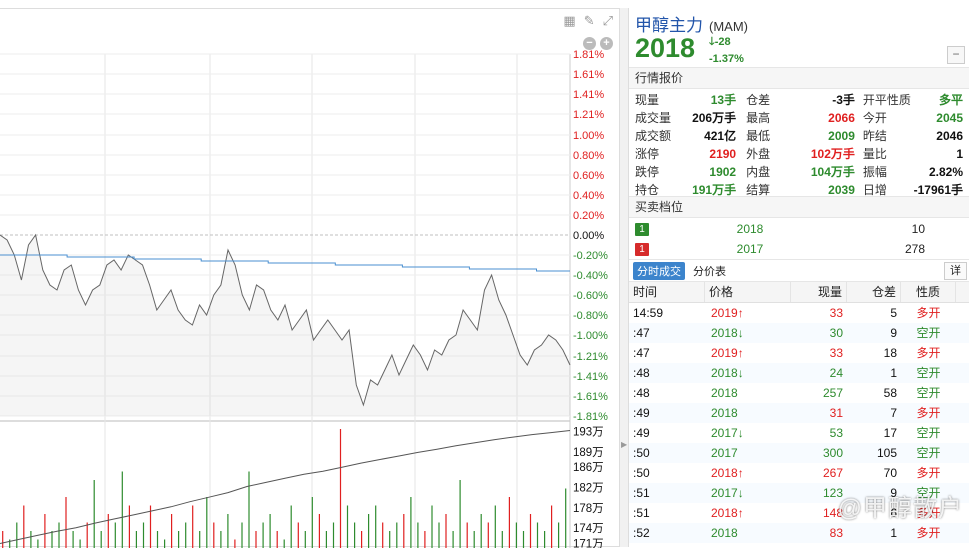 The height and width of the screenshot is (548, 969). What do you see at coordinates (819, 333) in the screenshot?
I see `tick-volume: 30` at bounding box center [819, 333].